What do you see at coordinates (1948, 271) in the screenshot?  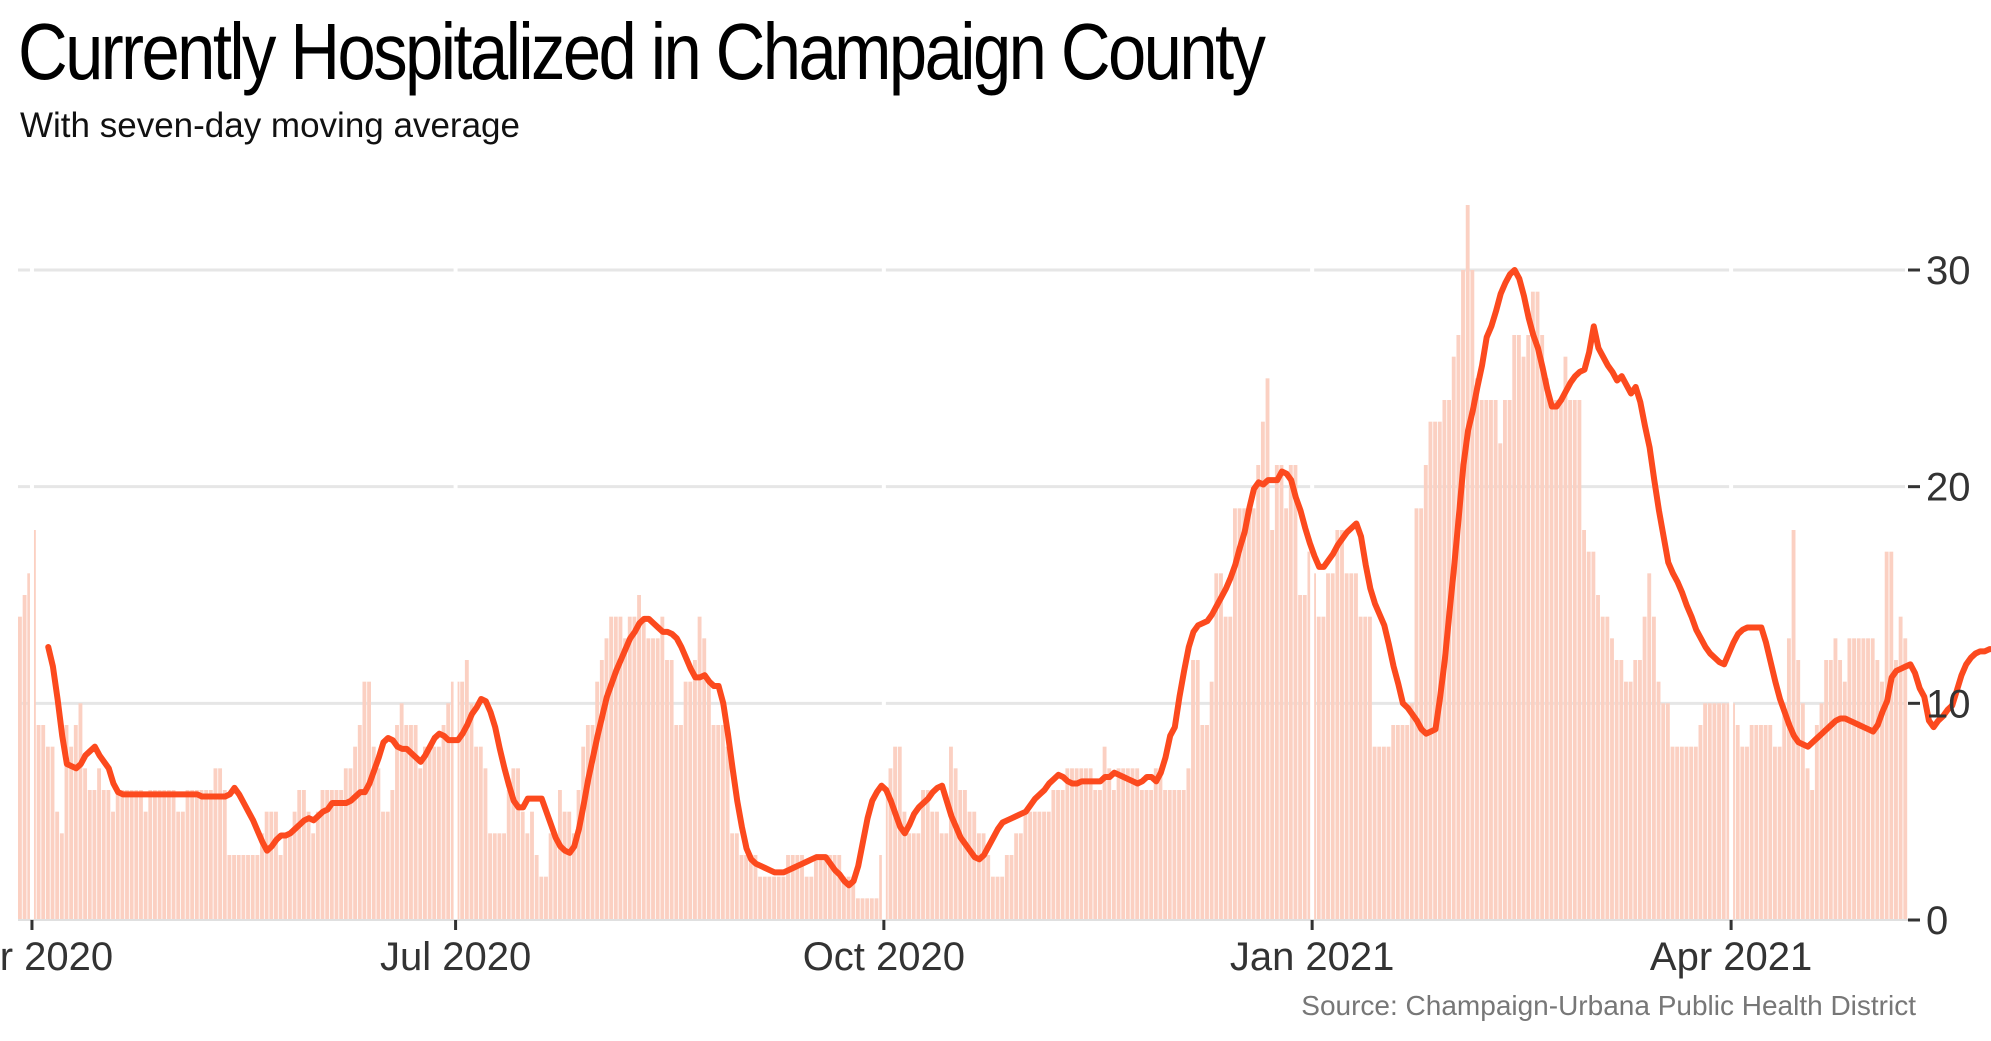 I see `y-tick-label: 30` at bounding box center [1948, 271].